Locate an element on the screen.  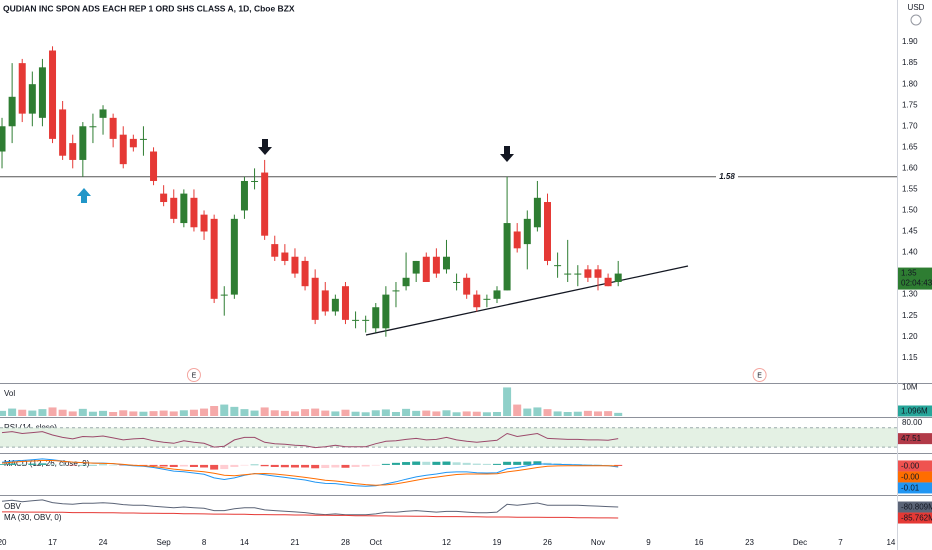
pane-label: OBV is located at coordinates (13, 506).